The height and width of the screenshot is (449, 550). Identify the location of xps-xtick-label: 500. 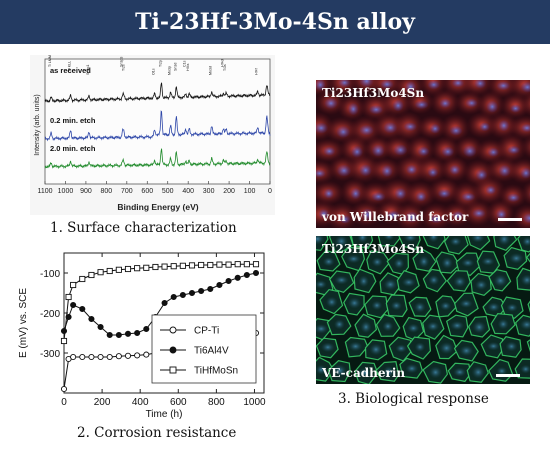
(168, 191).